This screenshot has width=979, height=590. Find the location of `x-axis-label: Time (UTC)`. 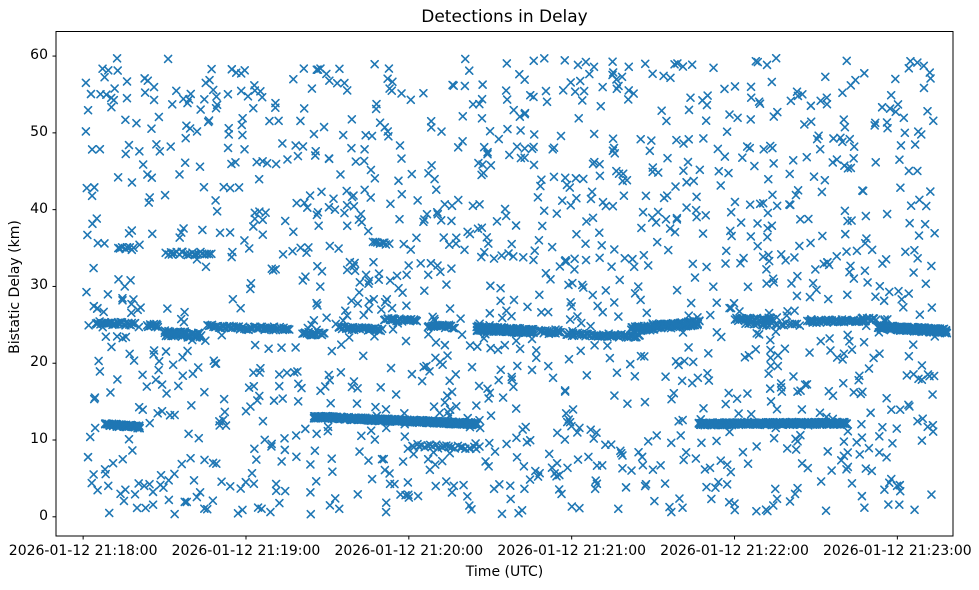

x-axis-label: Time (UTC) is located at coordinates (504, 572).